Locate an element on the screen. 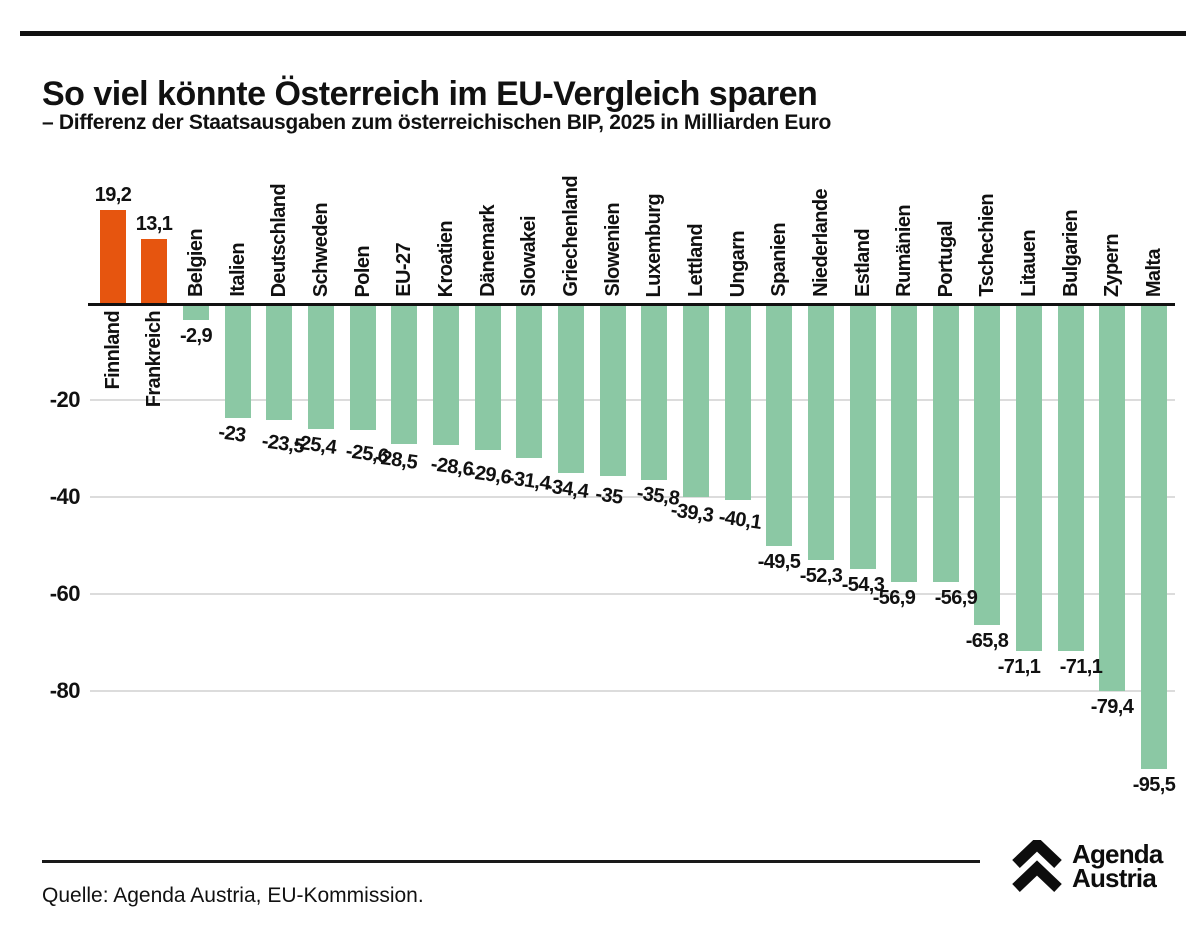 The image size is (1200, 944). country-label: Griechenland is located at coordinates (571, 236).